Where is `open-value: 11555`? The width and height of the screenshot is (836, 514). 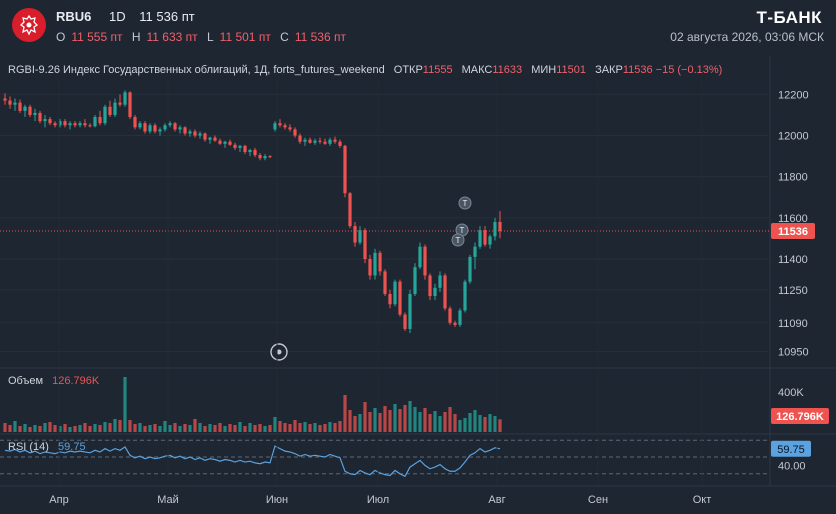 open-value: 11555 is located at coordinates (437, 70).